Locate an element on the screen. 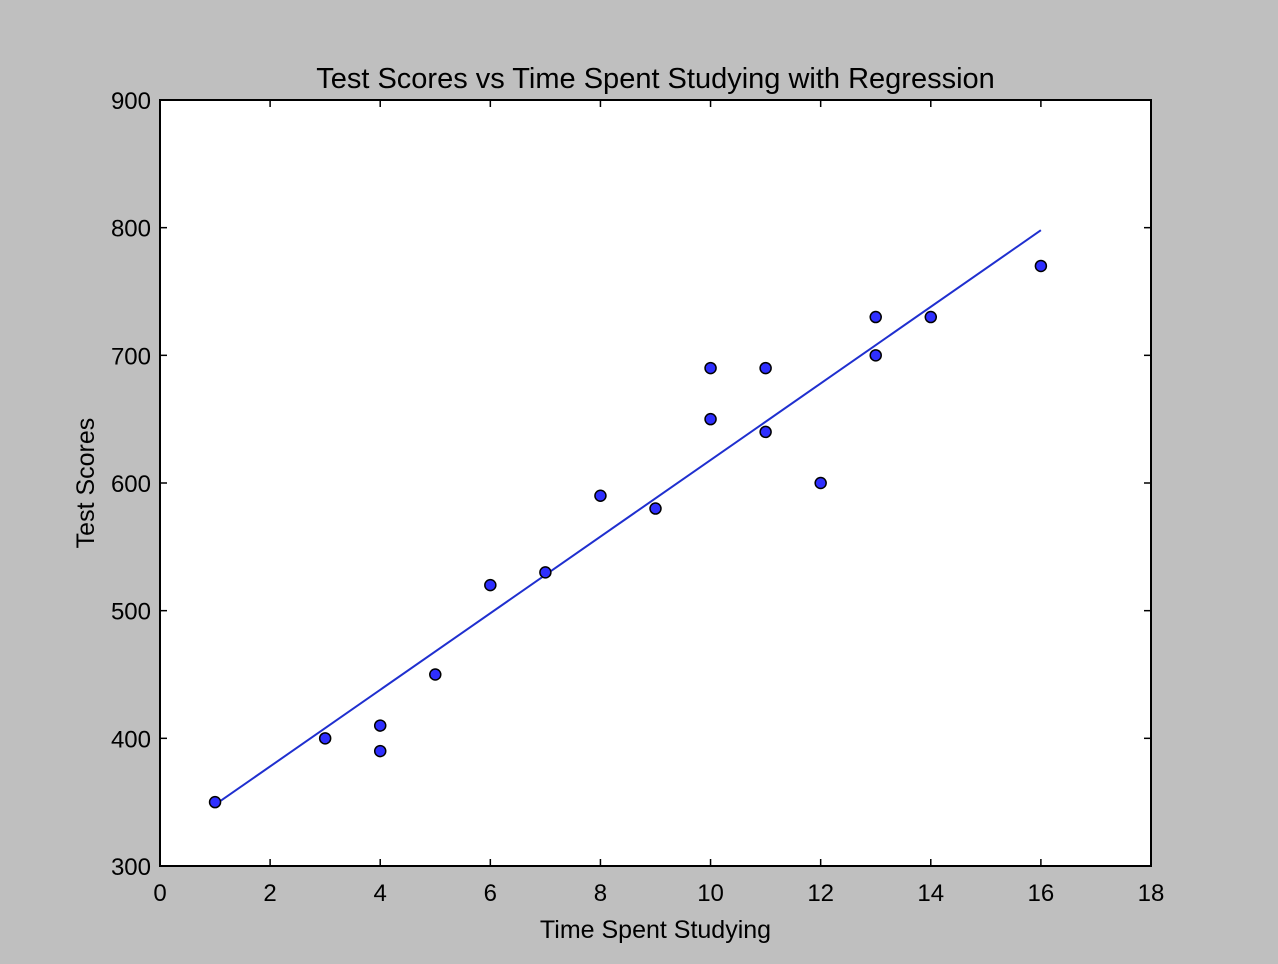 The image size is (1278, 964). x-axis-label: Time Spent Studying is located at coordinates (655, 930).